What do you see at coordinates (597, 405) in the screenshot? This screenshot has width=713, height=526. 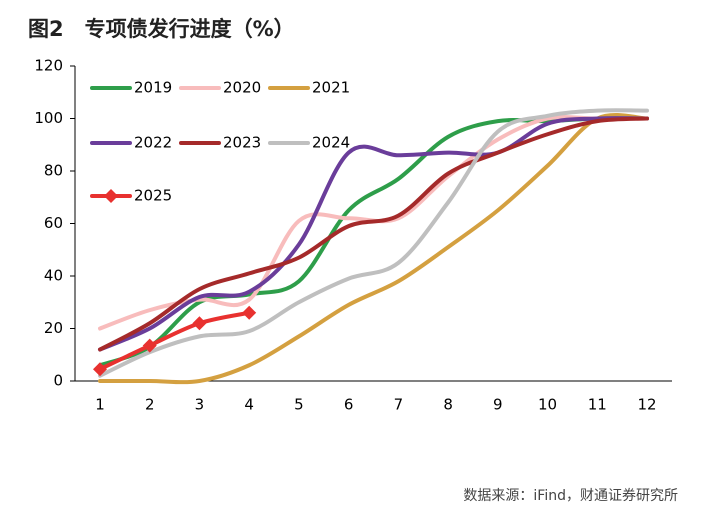 I see `x-tick-label: 11` at bounding box center [597, 405].